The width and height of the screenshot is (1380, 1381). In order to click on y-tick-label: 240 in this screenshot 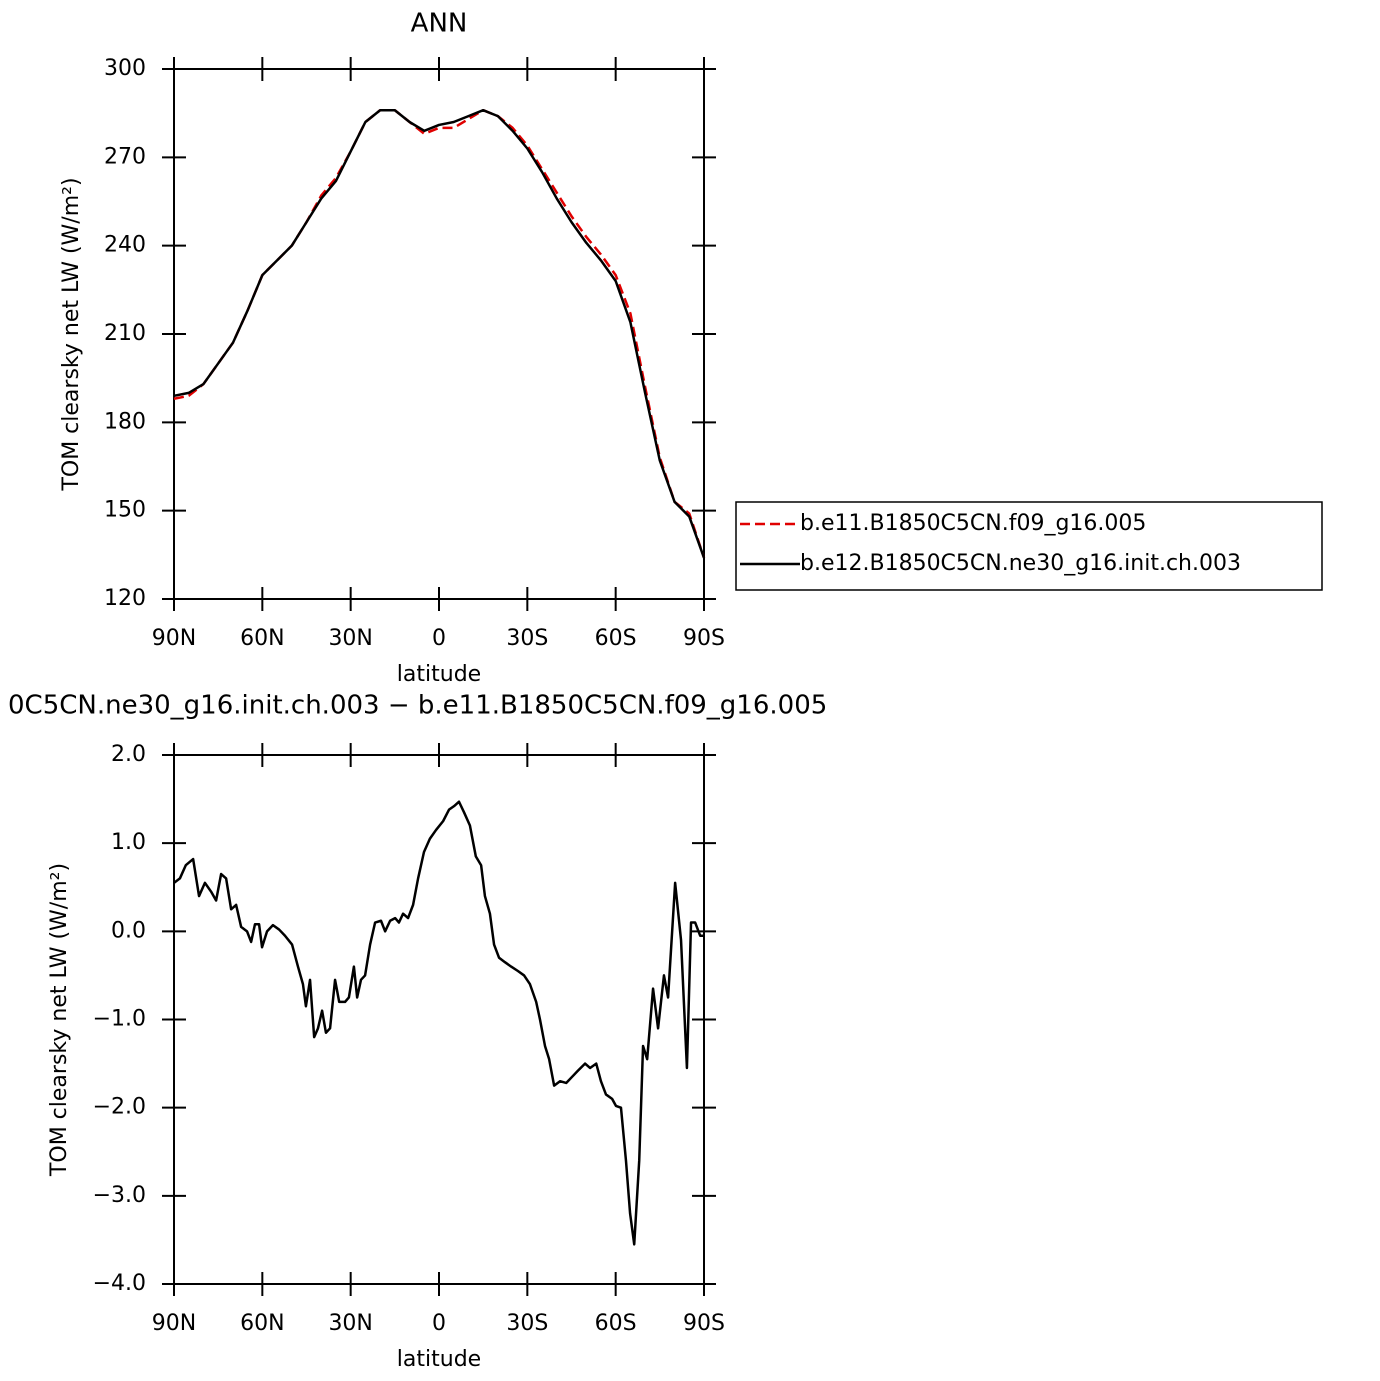, I will do `click(125, 245)`.